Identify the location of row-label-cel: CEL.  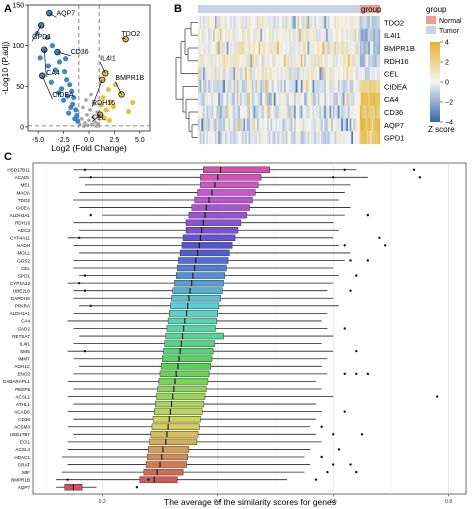
(391, 74).